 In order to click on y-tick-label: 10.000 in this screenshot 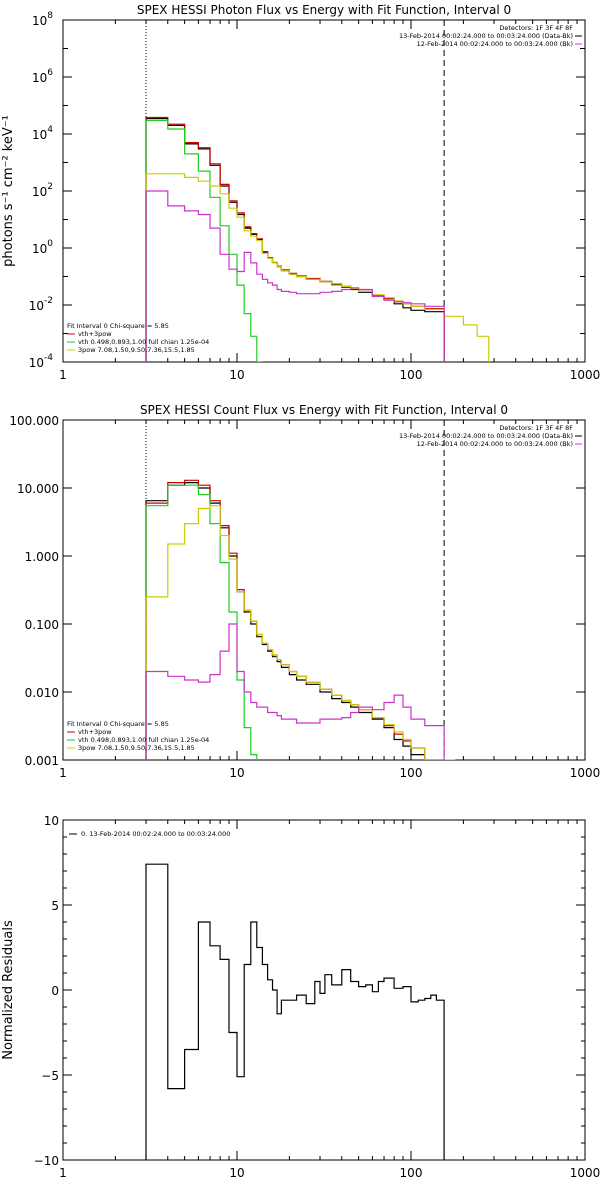, I will do `click(38, 489)`.